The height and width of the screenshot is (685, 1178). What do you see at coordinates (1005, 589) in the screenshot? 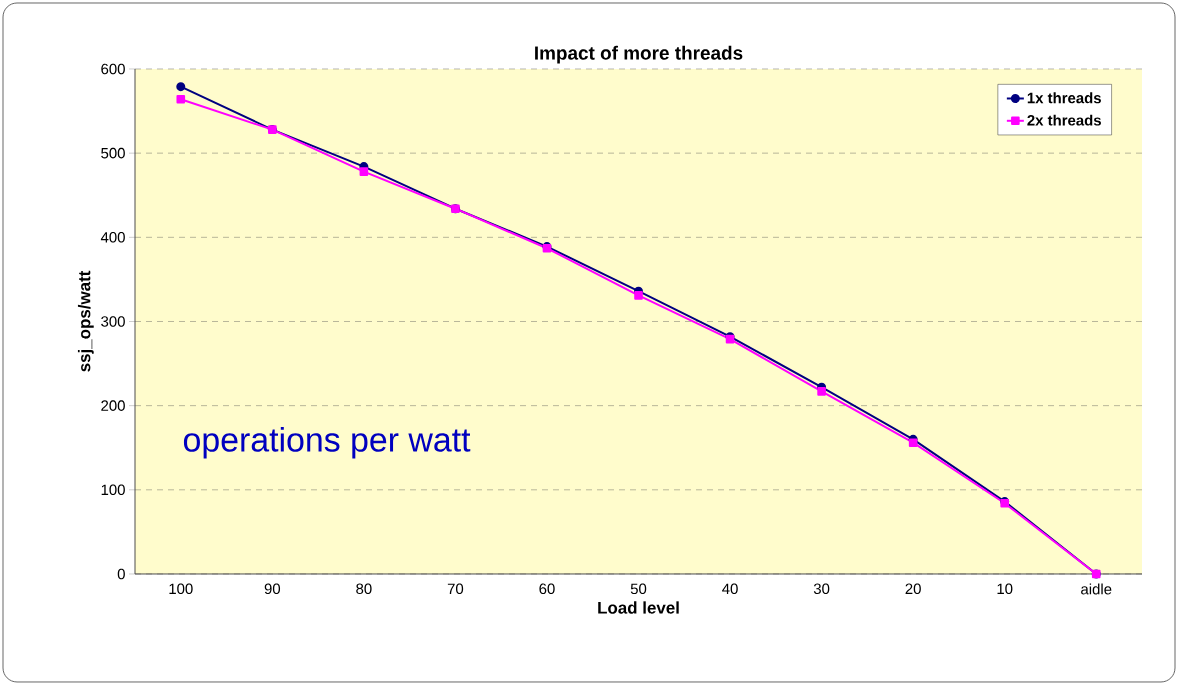
I see `x-tick-label: 10` at bounding box center [1005, 589].